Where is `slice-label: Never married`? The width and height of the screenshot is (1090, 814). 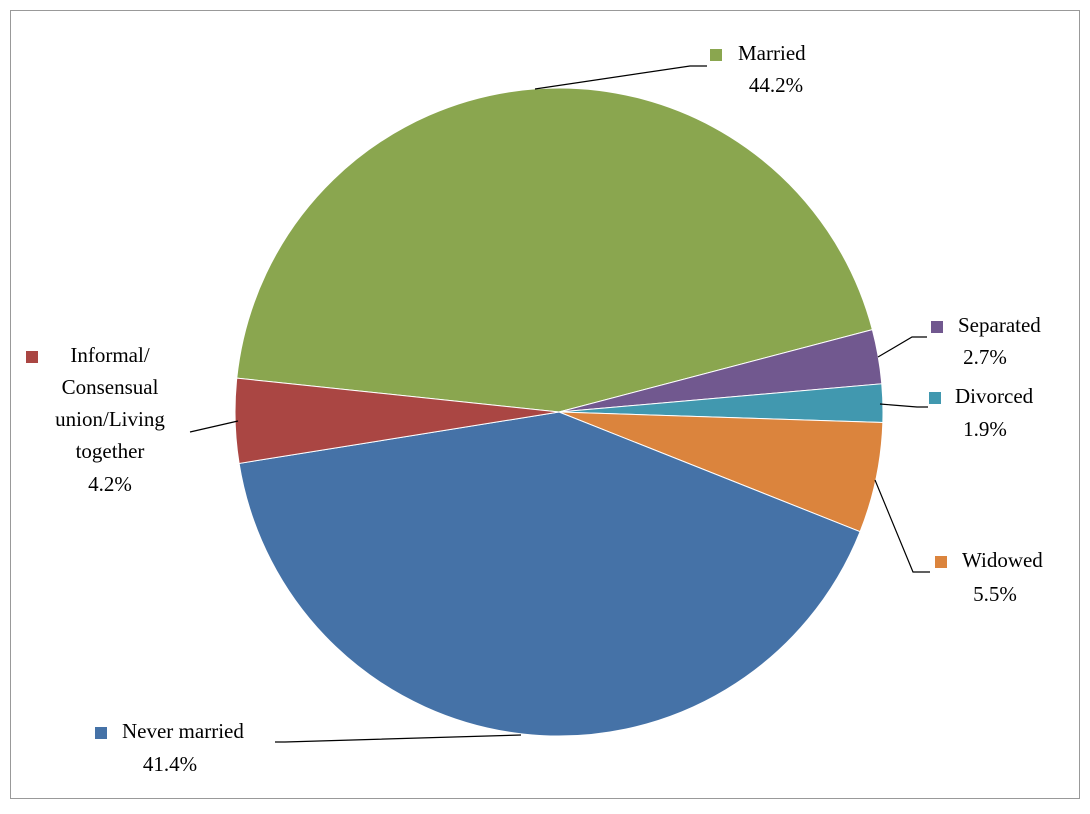 slice-label: Never married is located at coordinates (183, 731).